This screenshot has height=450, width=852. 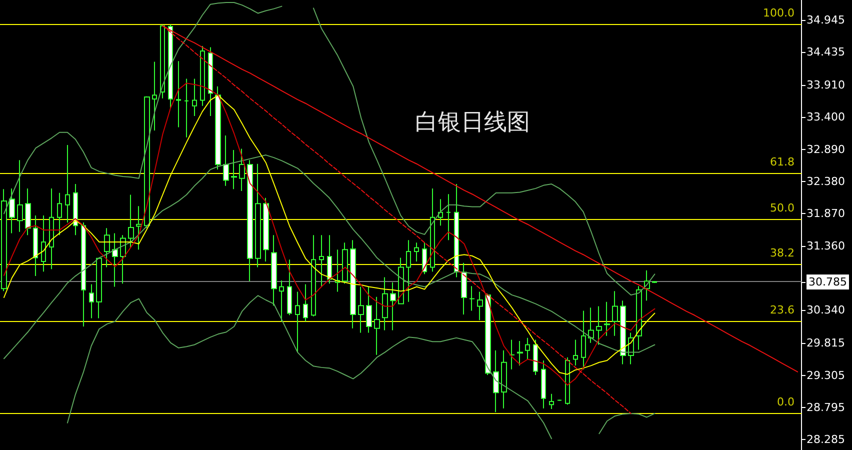 What do you see at coordinates (826, 310) in the screenshot?
I see `y-tick-label: 30.340` at bounding box center [826, 310].